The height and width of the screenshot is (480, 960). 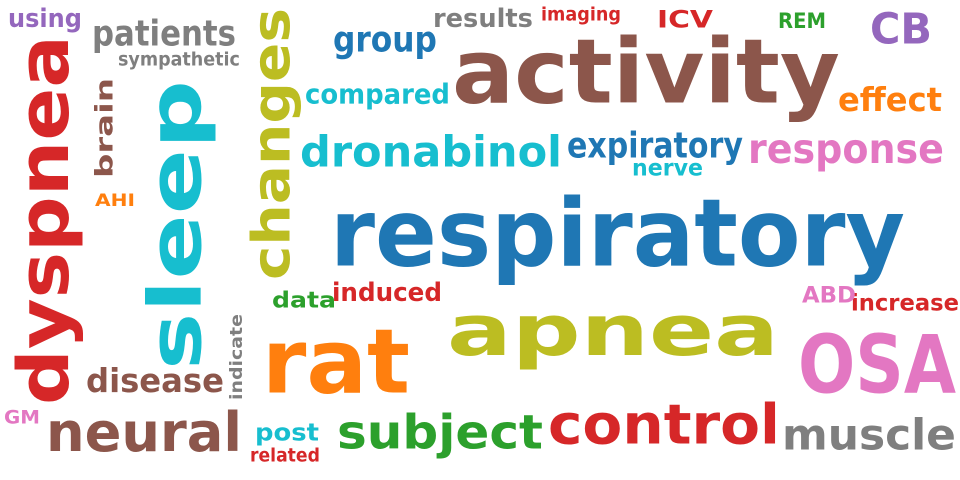 I want to click on word-control: control, so click(x=664, y=425).